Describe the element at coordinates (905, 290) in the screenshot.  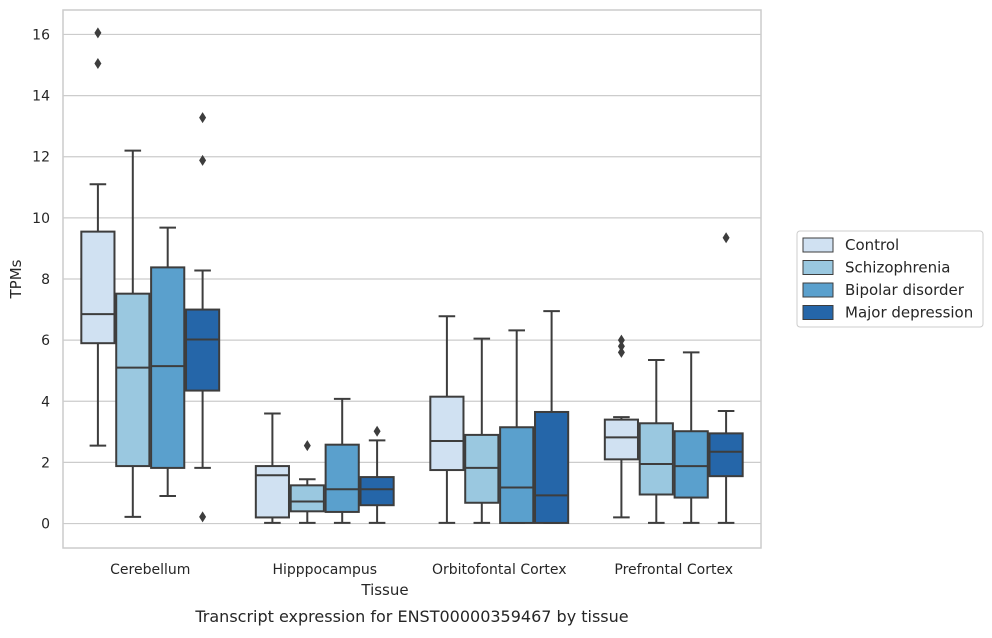
I see `legend-label: Bipolar disorder` at that location.